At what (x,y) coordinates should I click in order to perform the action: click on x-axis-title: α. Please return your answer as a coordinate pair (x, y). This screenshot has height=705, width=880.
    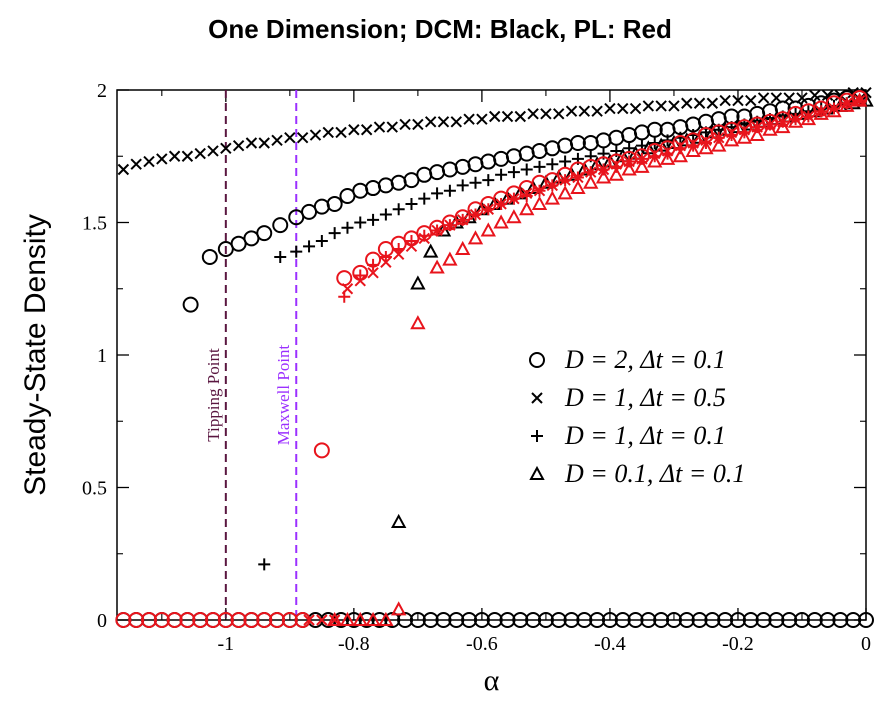
    Looking at the image, I should click on (492, 680).